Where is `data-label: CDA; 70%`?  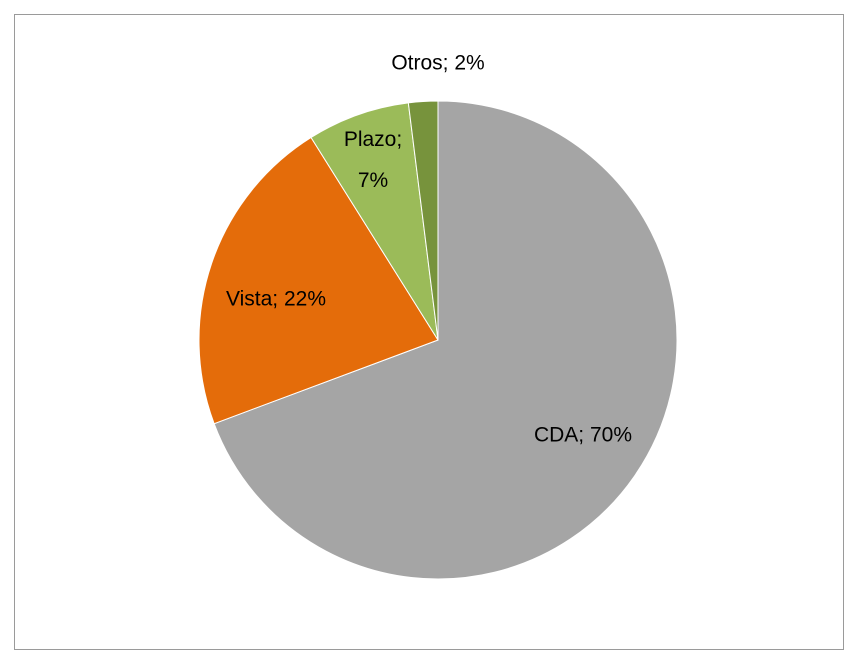
data-label: CDA; 70% is located at coordinates (583, 435).